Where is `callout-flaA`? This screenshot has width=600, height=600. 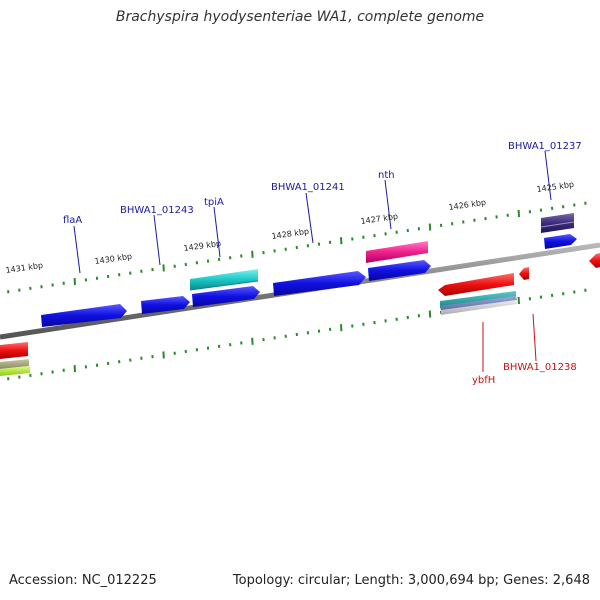
callout-flaA is located at coordinates (77, 249).